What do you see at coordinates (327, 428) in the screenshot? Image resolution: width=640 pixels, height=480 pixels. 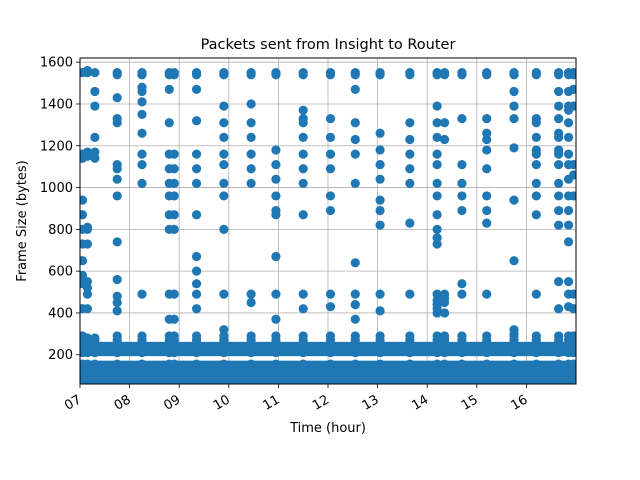 I see `x-axis-label: Time (hour)` at bounding box center [327, 428].